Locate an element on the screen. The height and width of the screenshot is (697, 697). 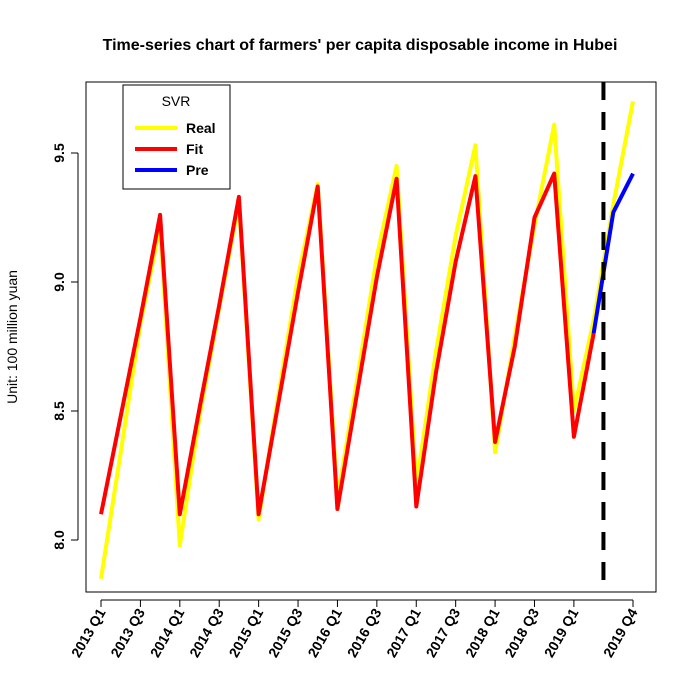
y-tick-label: 8.5 is located at coordinates (59, 411).